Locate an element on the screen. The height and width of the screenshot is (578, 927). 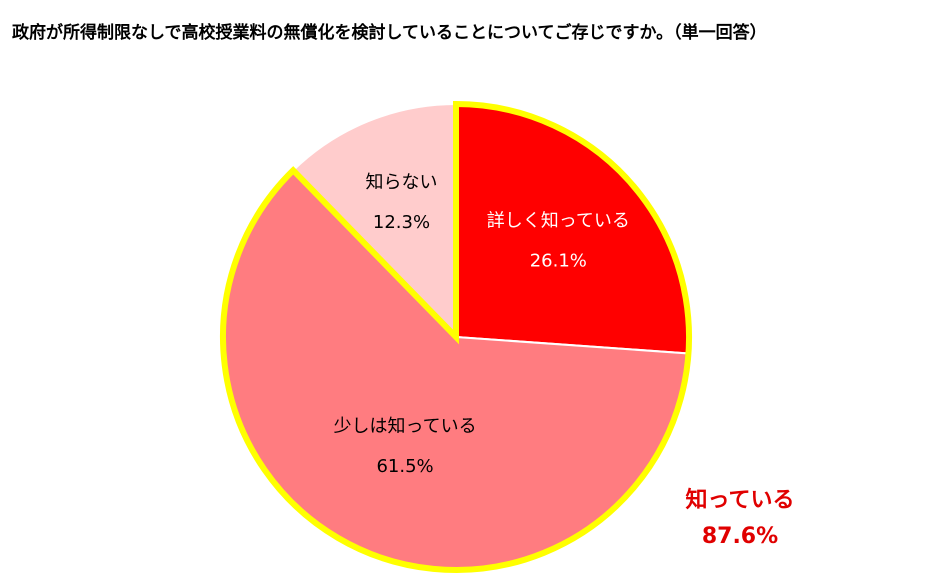
annotation-label: 知っている is located at coordinates (740, 500).